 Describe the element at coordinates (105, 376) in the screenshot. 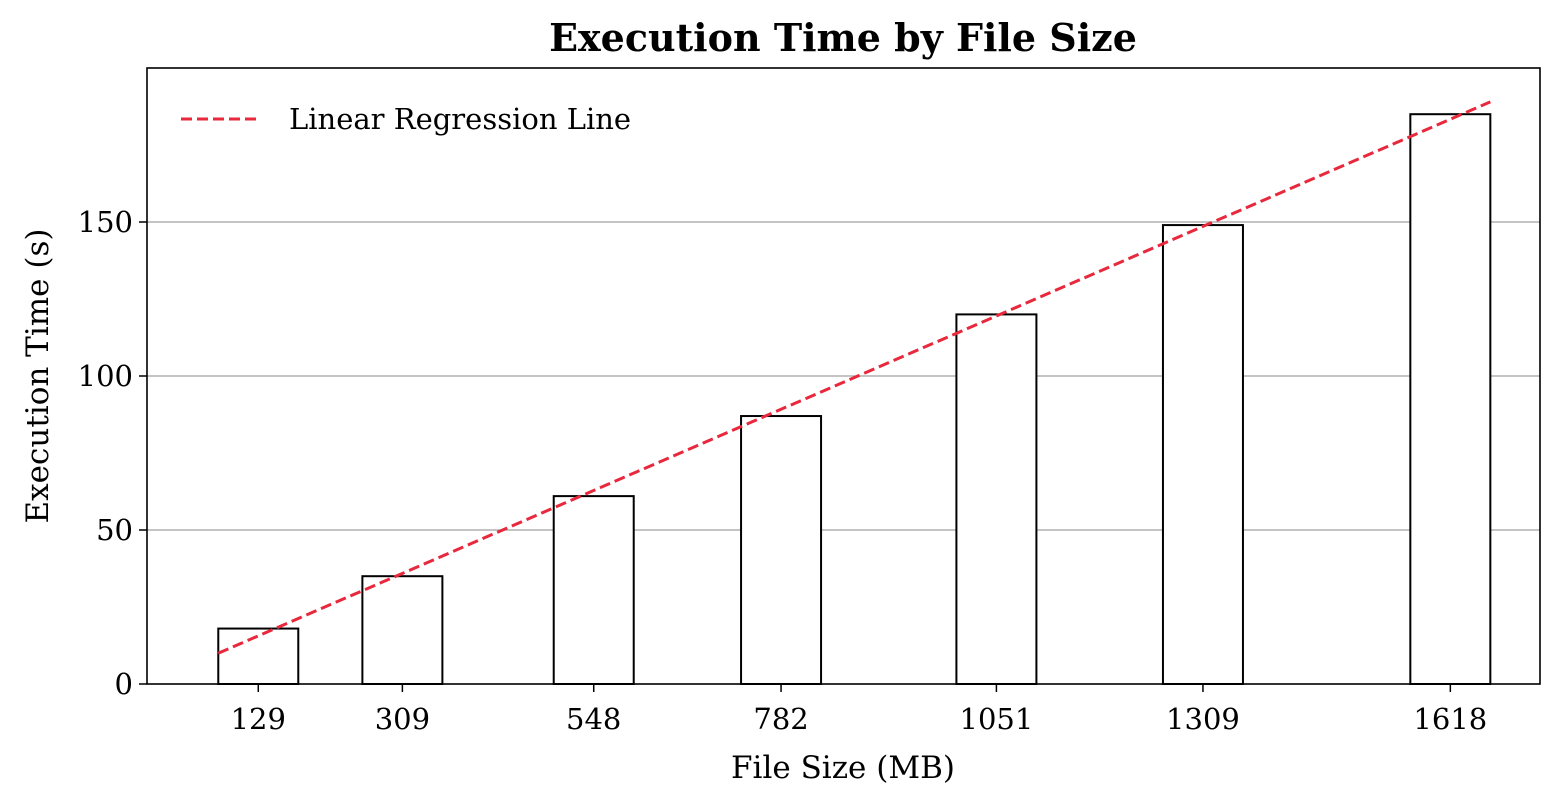

I see `y-tick-label-100: 100` at that location.